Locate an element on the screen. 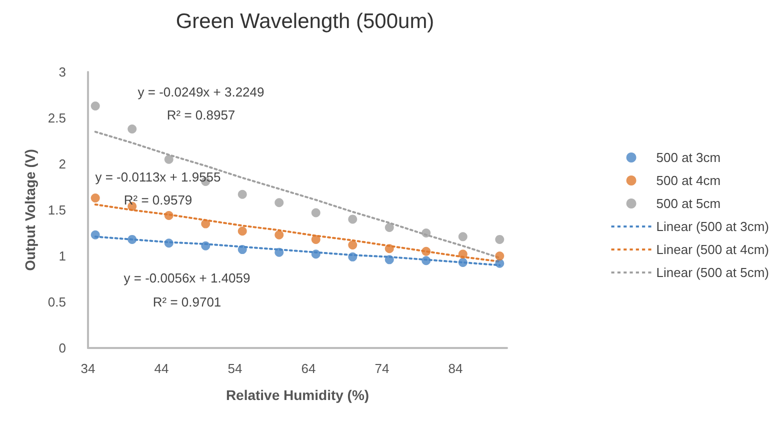 The image size is (782, 430). legend-label: Linear (500 at 3cm) is located at coordinates (713, 226).